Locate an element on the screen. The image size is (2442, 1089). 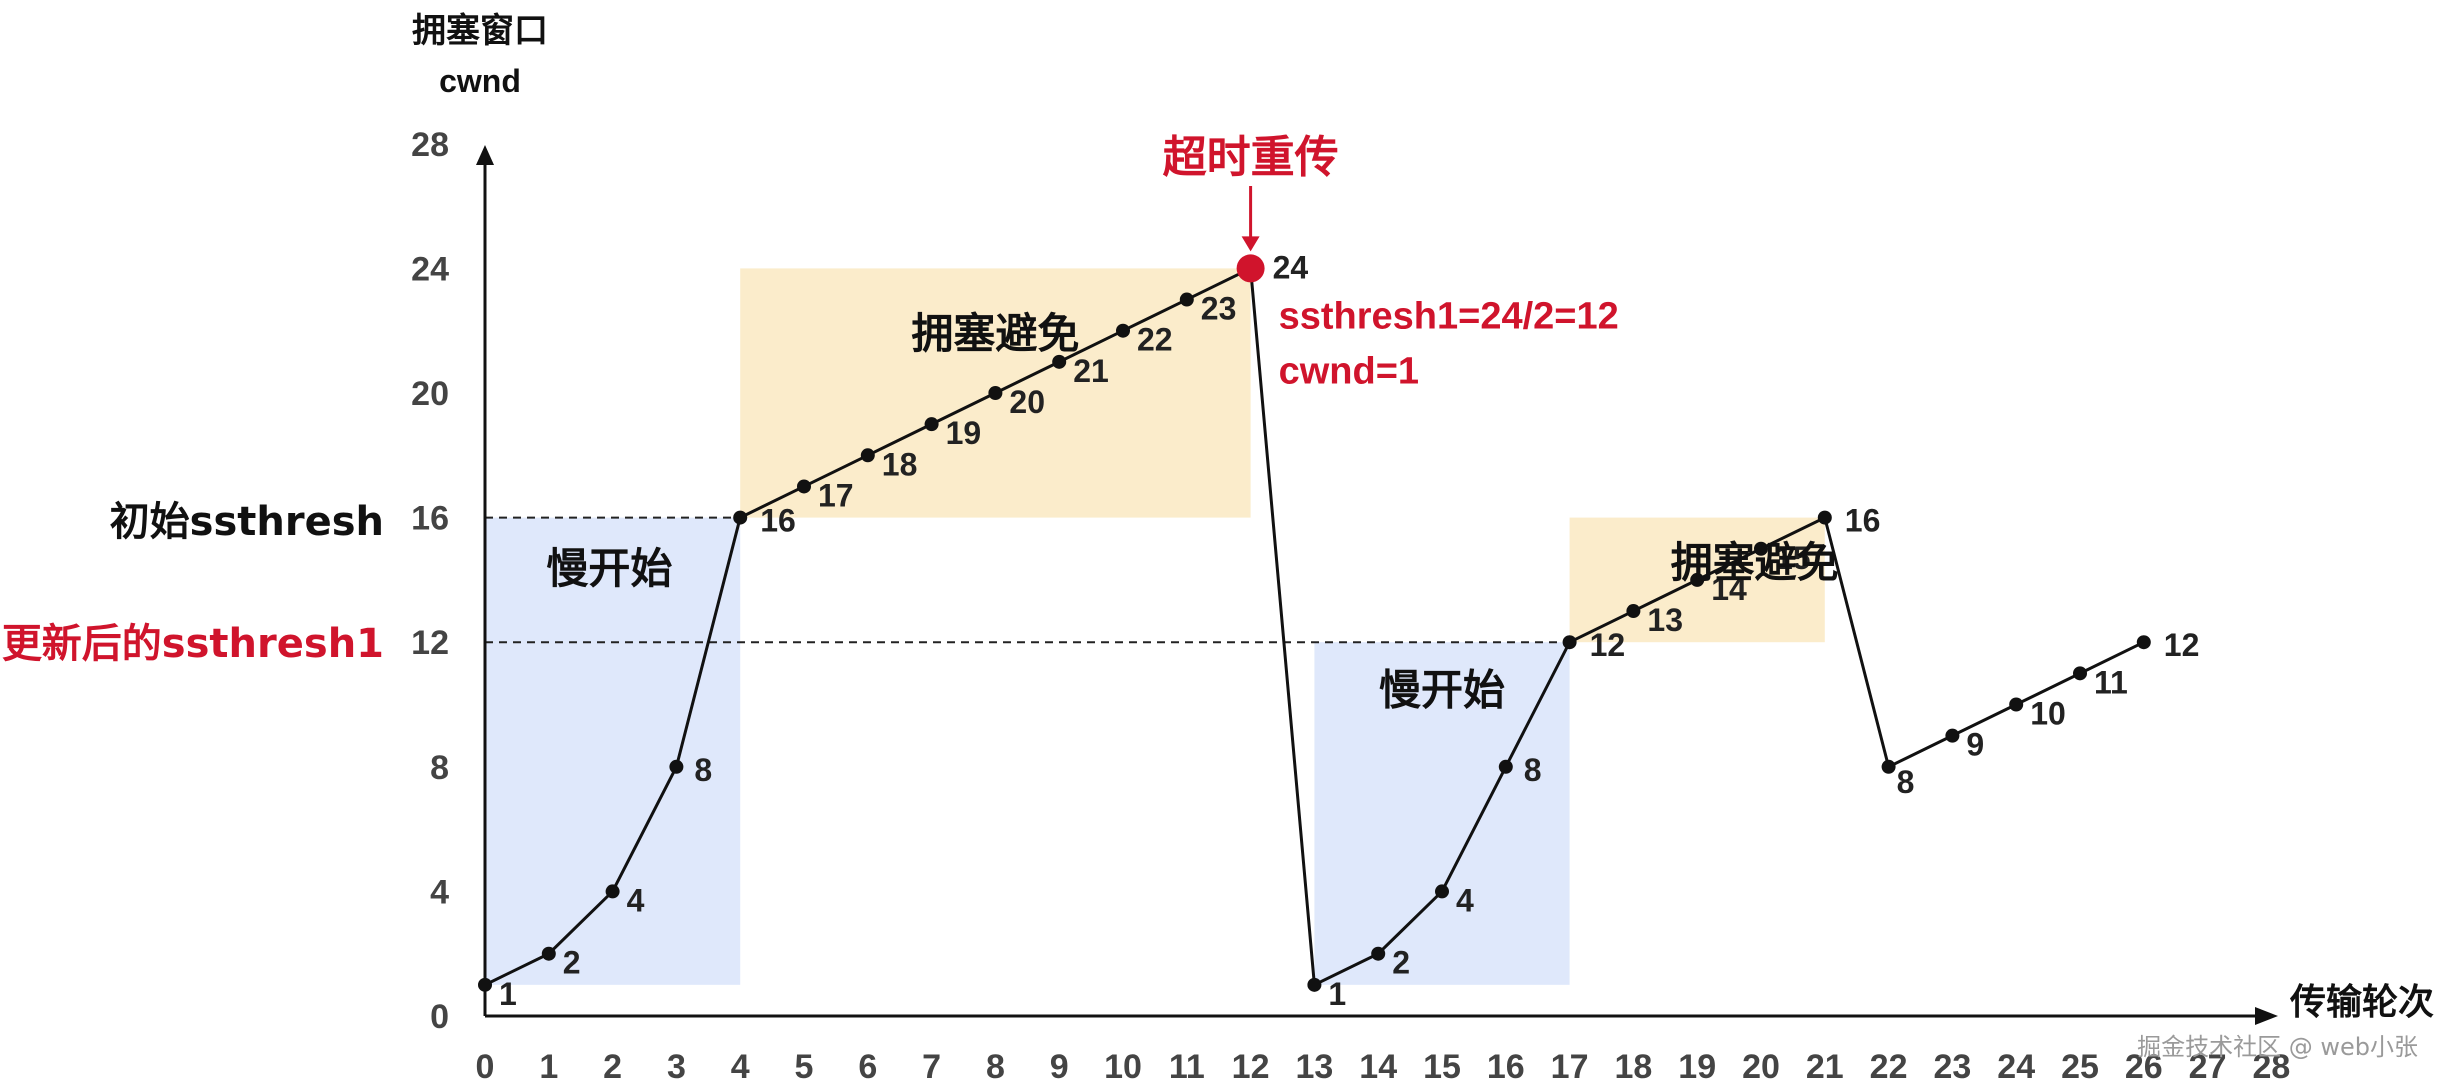
point-value-label: 24 is located at coordinates (1291, 267).